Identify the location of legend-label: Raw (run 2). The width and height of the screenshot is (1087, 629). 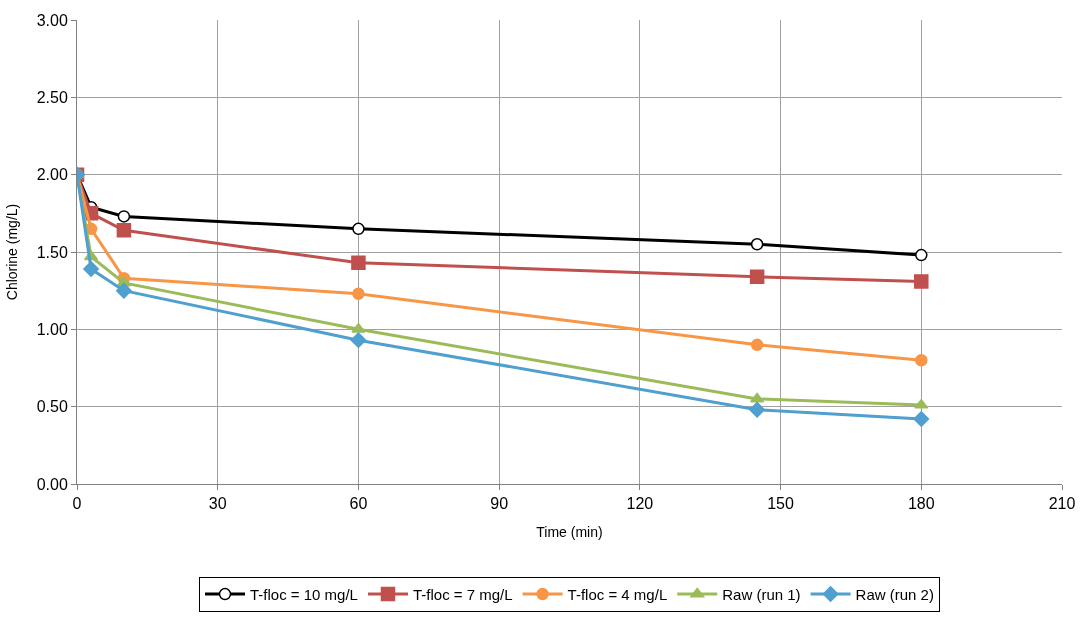
(894, 594).